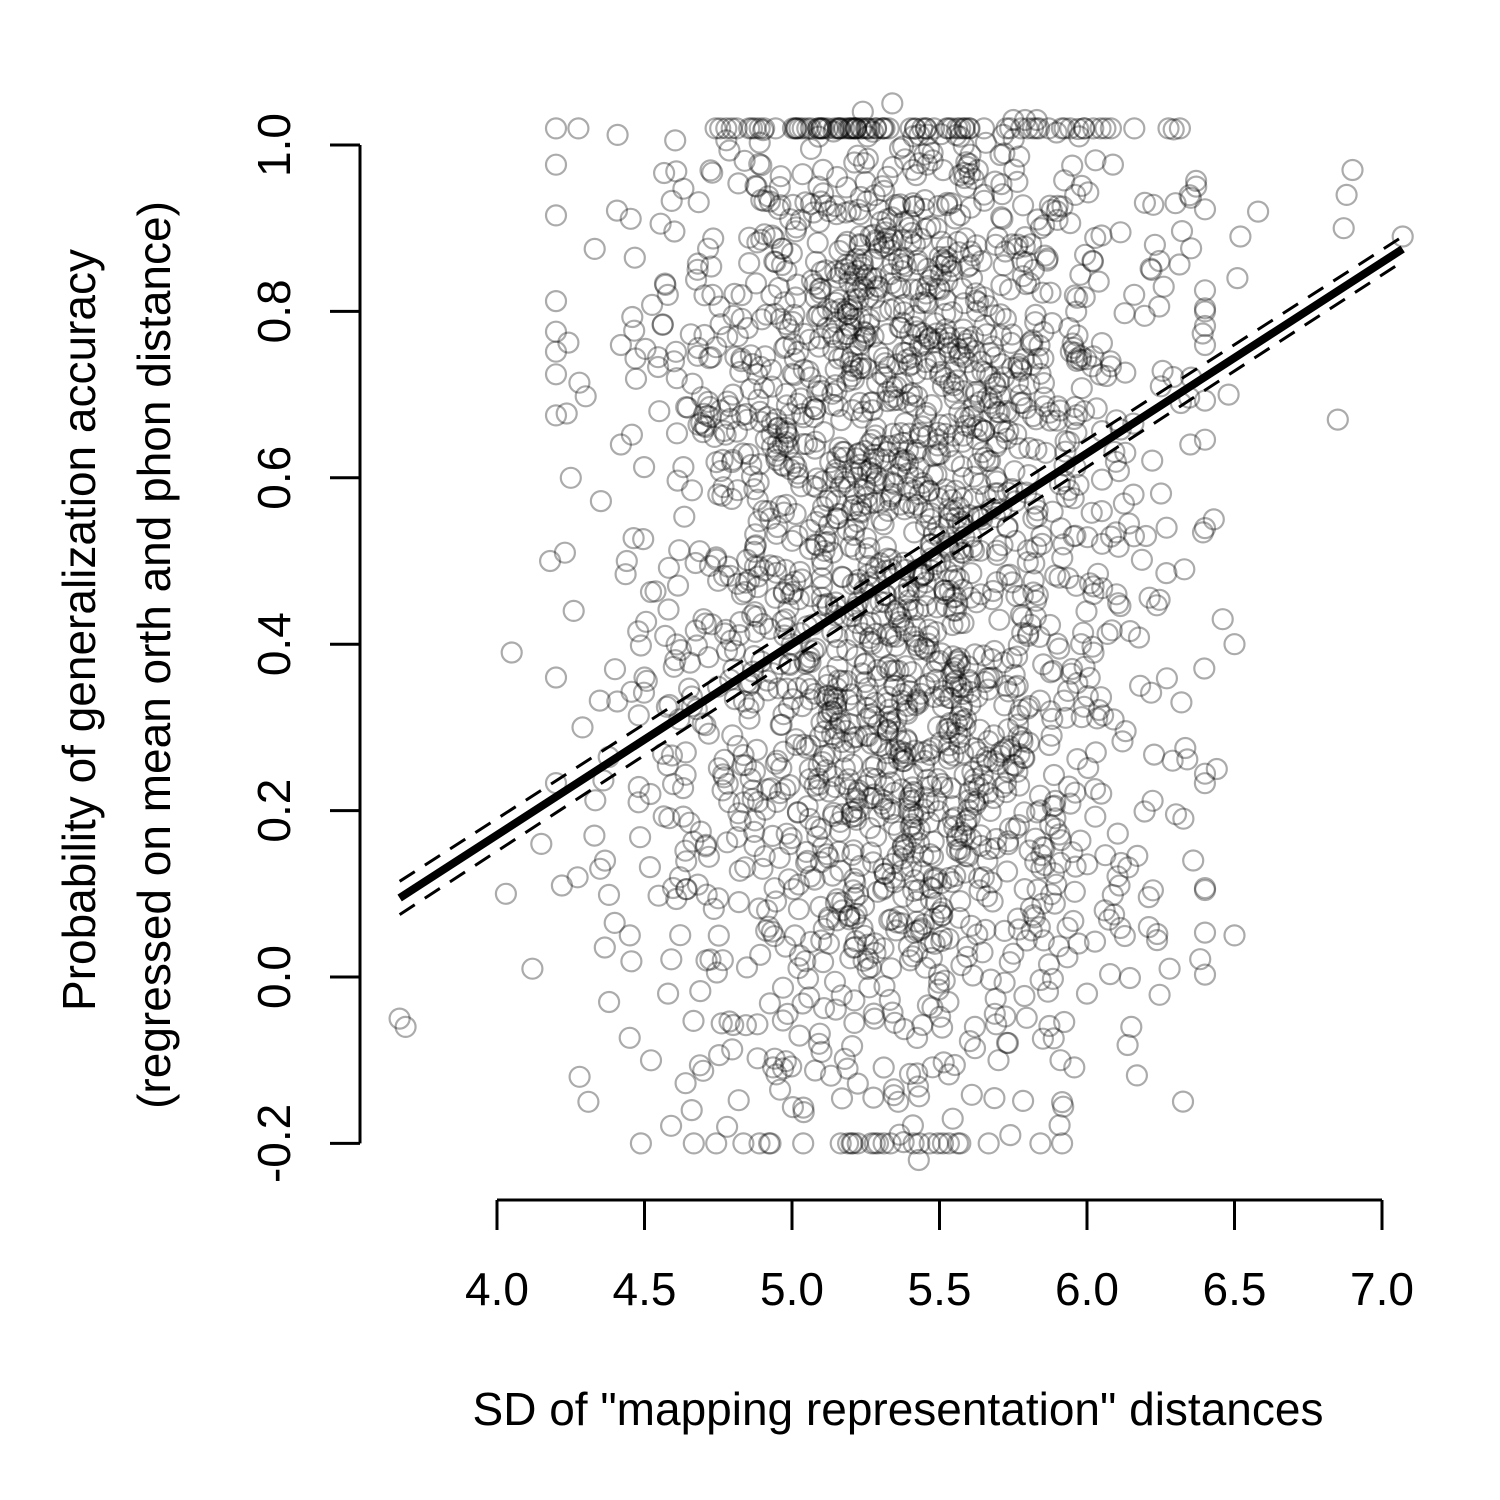 The image size is (1500, 1500). I want to click on y-tick-label: 0.2, so click(274, 811).